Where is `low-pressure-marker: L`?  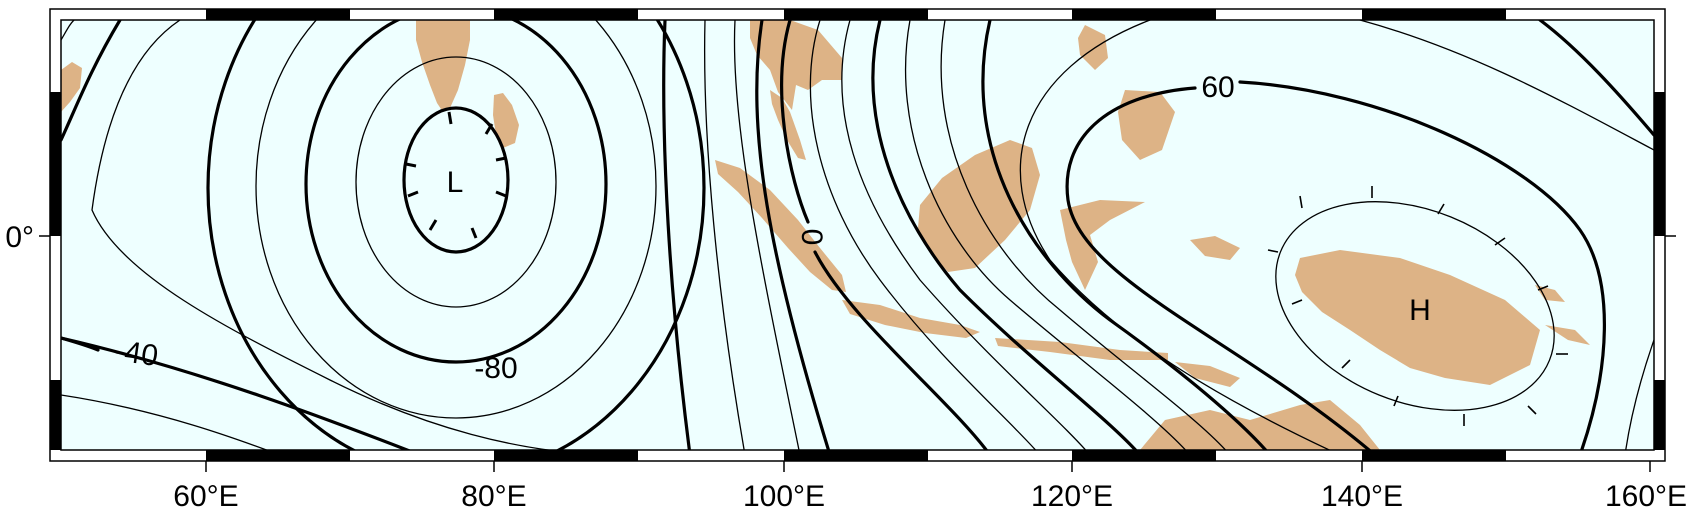
low-pressure-marker: L is located at coordinates (455, 182).